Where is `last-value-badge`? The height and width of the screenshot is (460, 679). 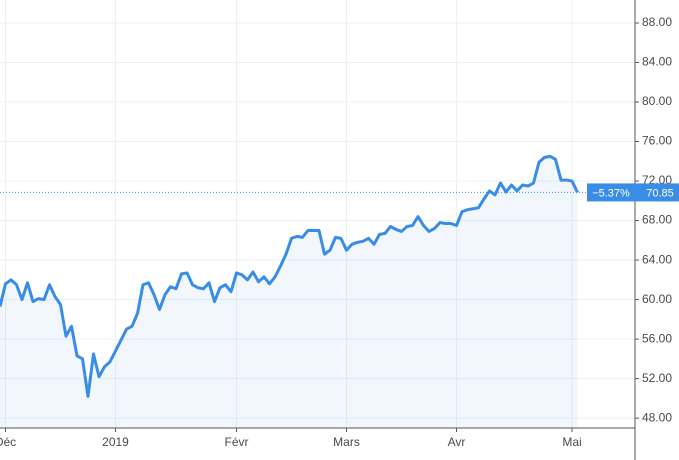 last-value-badge is located at coordinates (633, 192).